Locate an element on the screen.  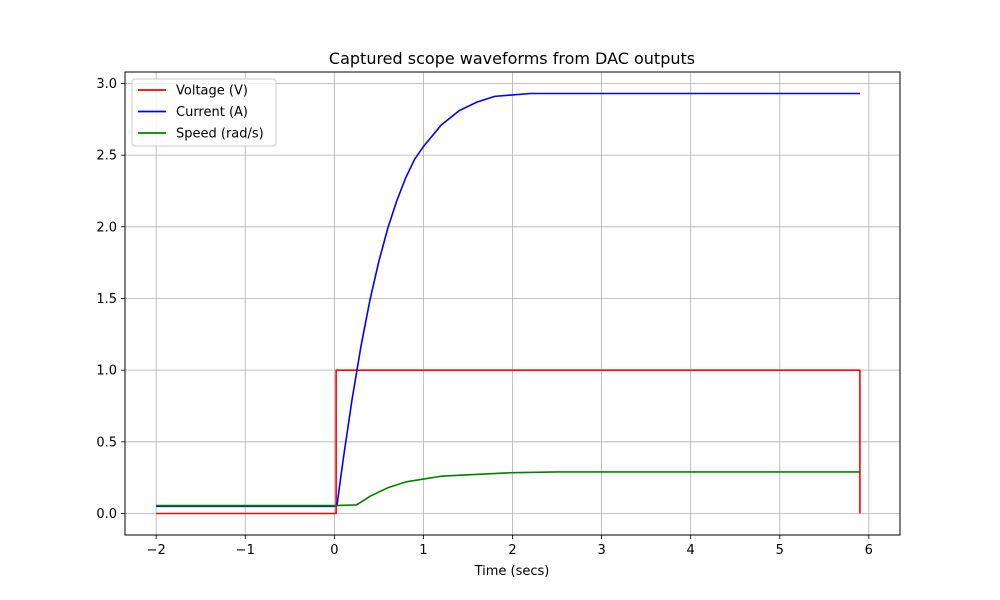
x-tick-label: 3 is located at coordinates (601, 550).